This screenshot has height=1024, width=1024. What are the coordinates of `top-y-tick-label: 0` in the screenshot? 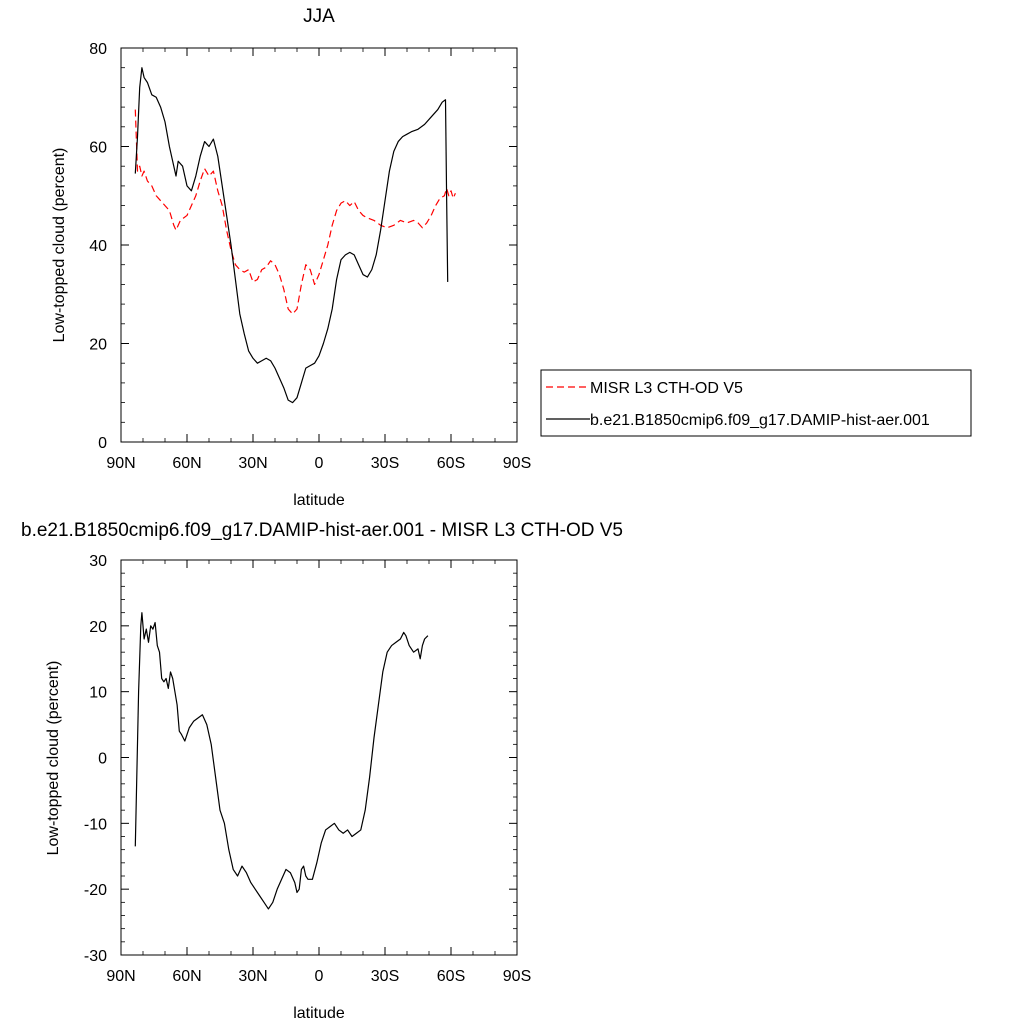 It's located at (102, 443).